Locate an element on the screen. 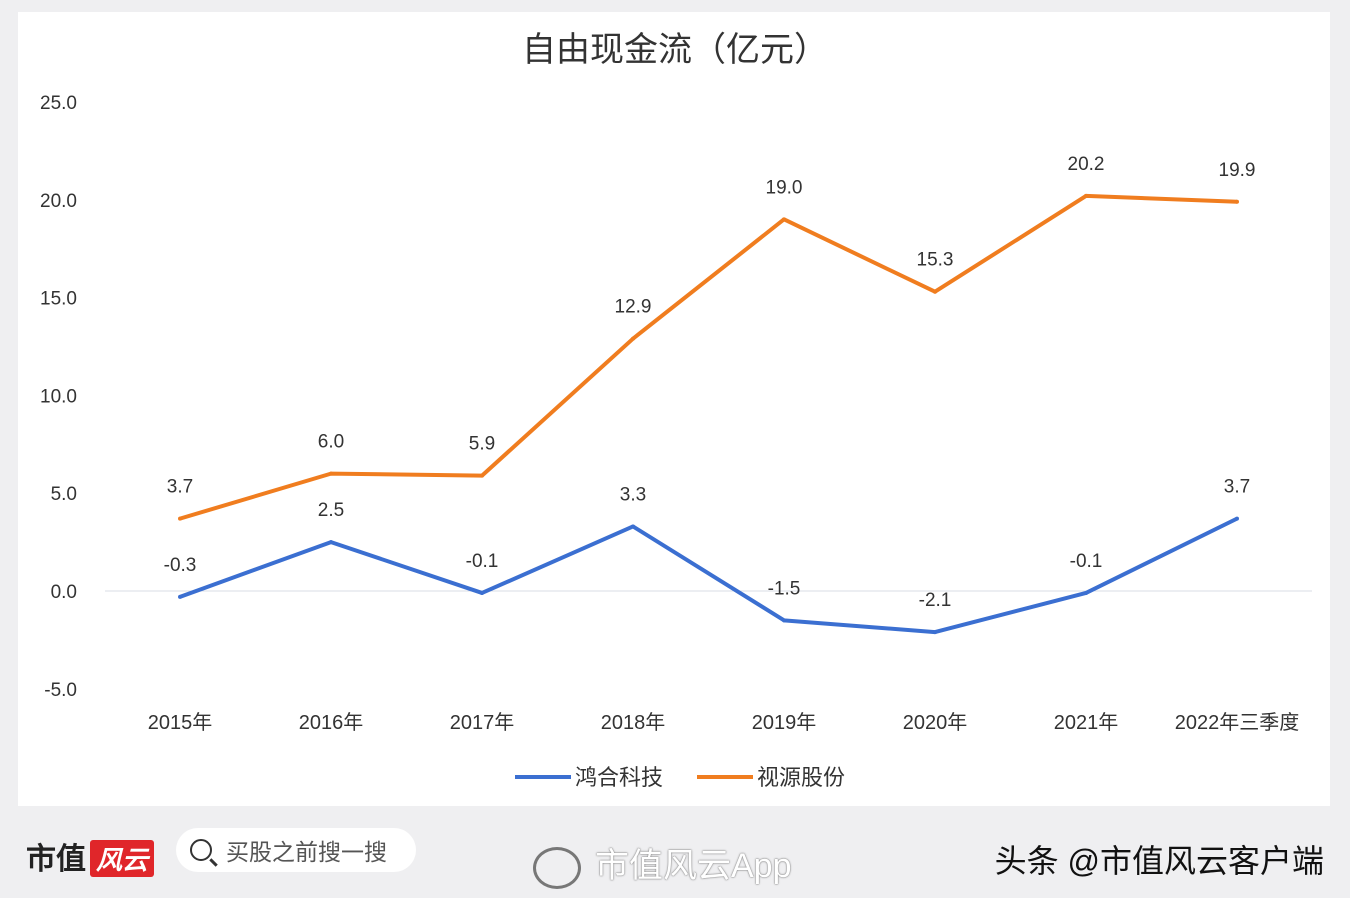 The height and width of the screenshot is (898, 1350). x-tick-label: 2017年 is located at coordinates (482, 722).